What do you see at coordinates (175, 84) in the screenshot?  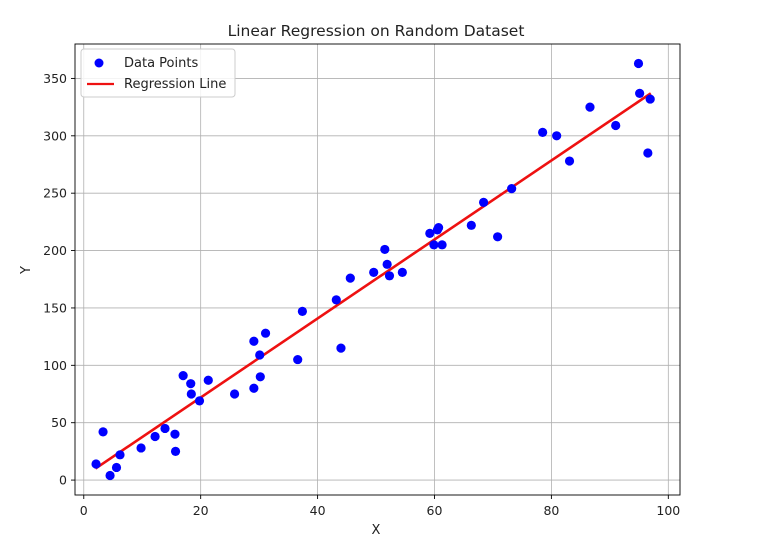 I see `legend-label-regression-line: Regression Line` at bounding box center [175, 84].